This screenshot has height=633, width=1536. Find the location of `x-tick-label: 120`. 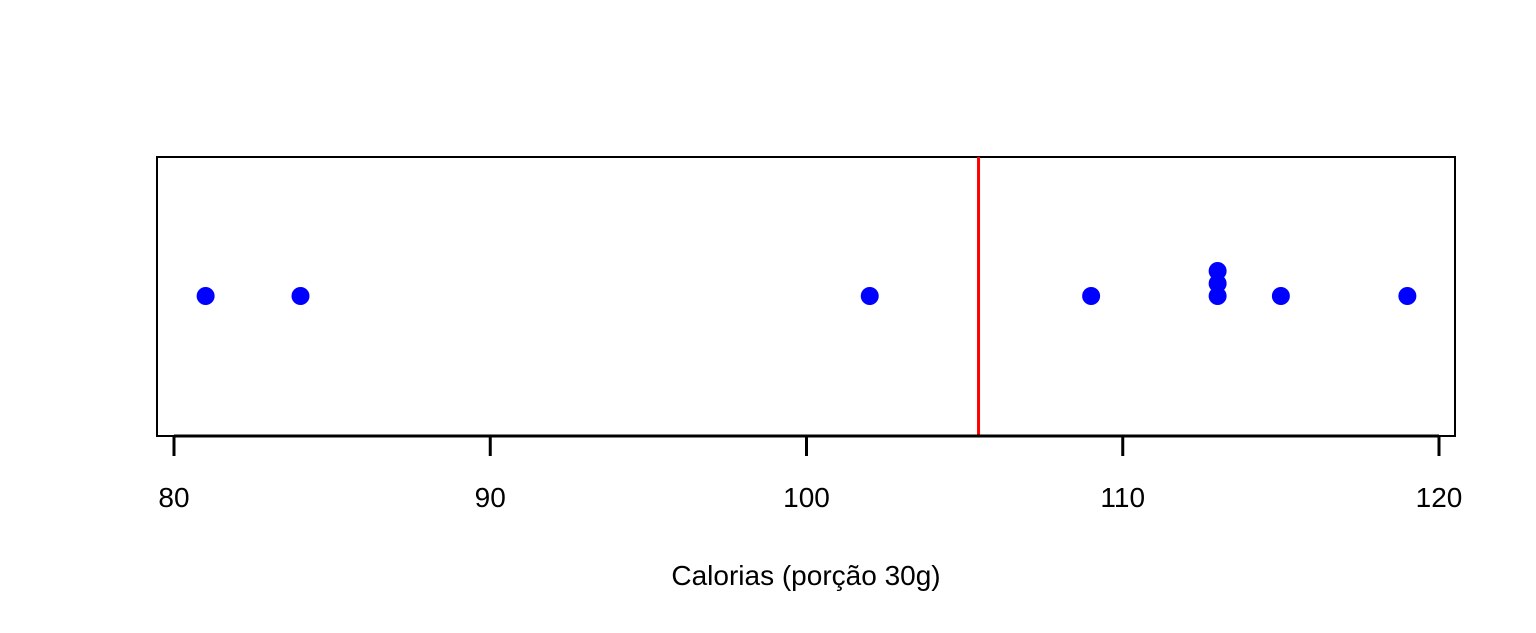

x-tick-label: 120 is located at coordinates (1439, 497).